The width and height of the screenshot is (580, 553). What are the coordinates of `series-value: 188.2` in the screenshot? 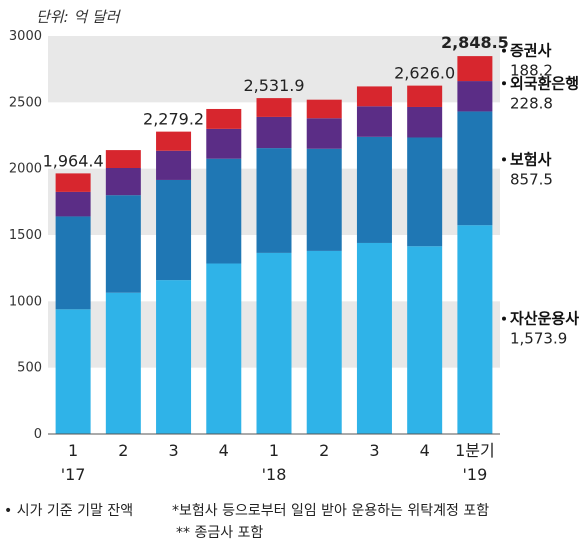 It's located at (531, 71).